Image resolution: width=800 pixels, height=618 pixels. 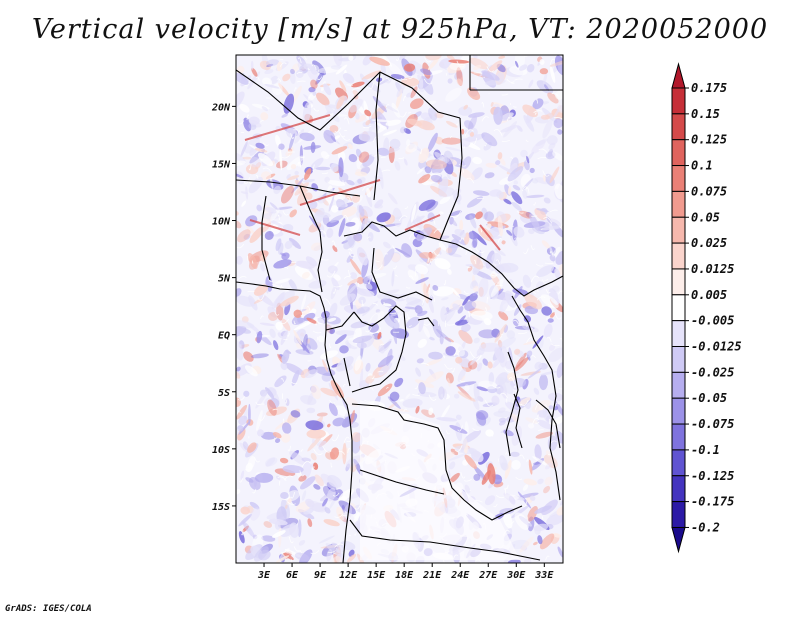 I want to click on lon-label: 3E, so click(x=264, y=575).